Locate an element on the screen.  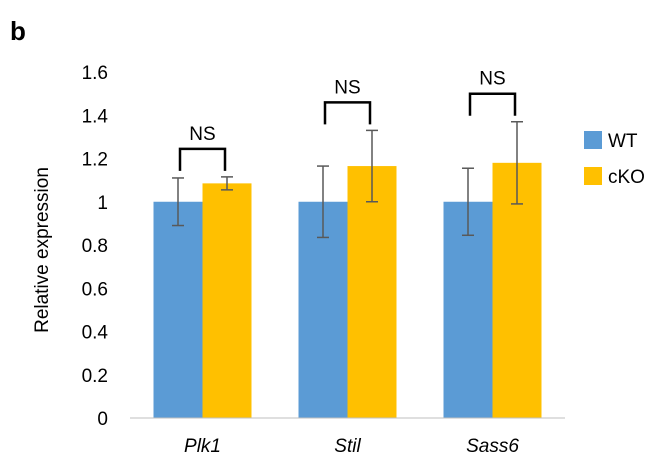
y-tick-label: 1.4 is located at coordinates (95, 116).